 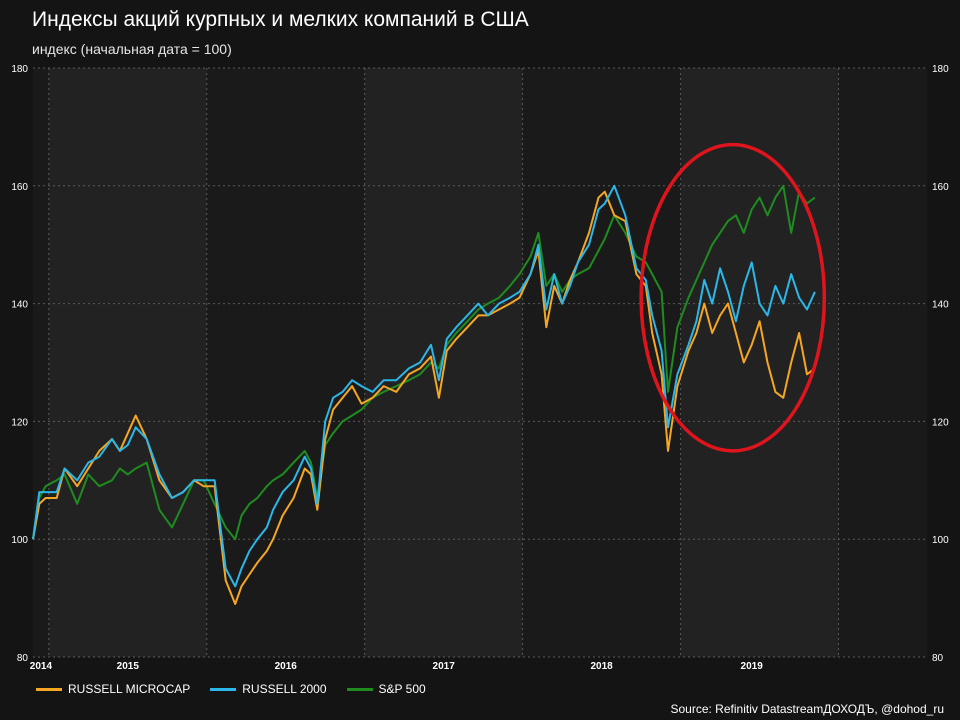 What do you see at coordinates (940, 422) in the screenshot?
I see `y-tick-label-right: 120` at bounding box center [940, 422].